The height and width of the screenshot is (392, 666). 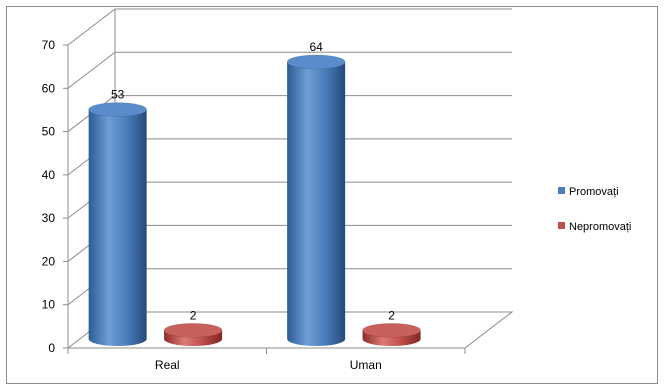 I want to click on bar-promovați-uman, so click(x=316, y=200).